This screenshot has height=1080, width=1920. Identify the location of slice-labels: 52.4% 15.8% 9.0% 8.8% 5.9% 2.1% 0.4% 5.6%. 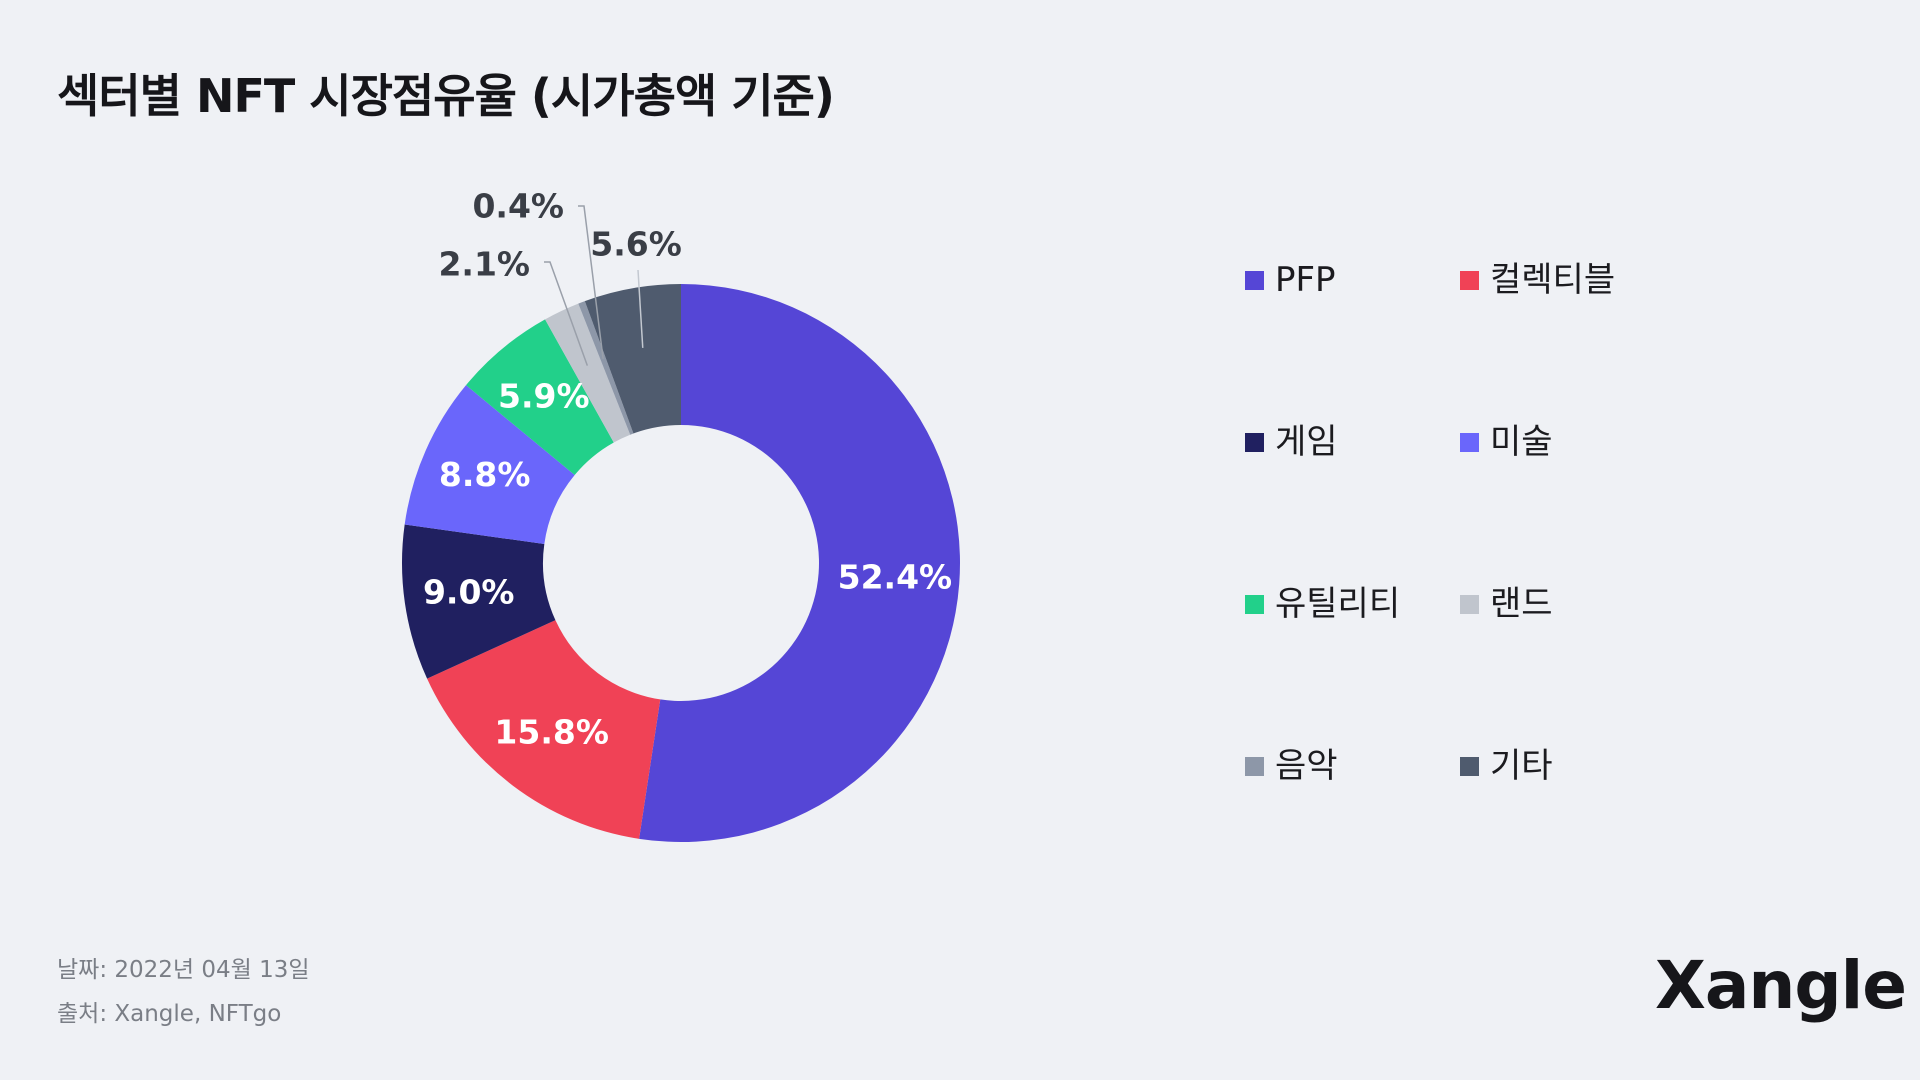
(687, 469).